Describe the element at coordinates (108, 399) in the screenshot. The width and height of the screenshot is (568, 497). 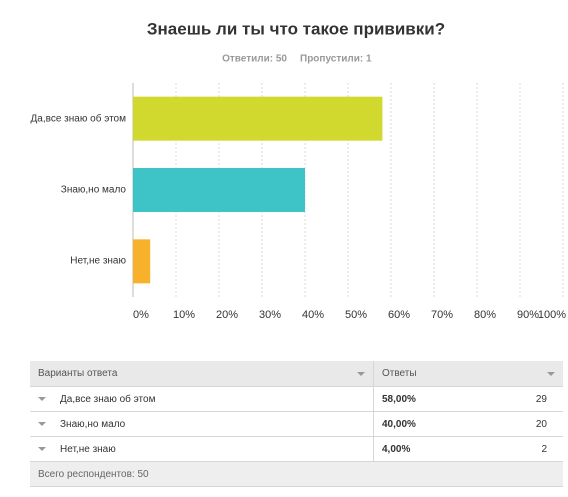
I see `answer-text: Да,все знаю об этом` at that location.